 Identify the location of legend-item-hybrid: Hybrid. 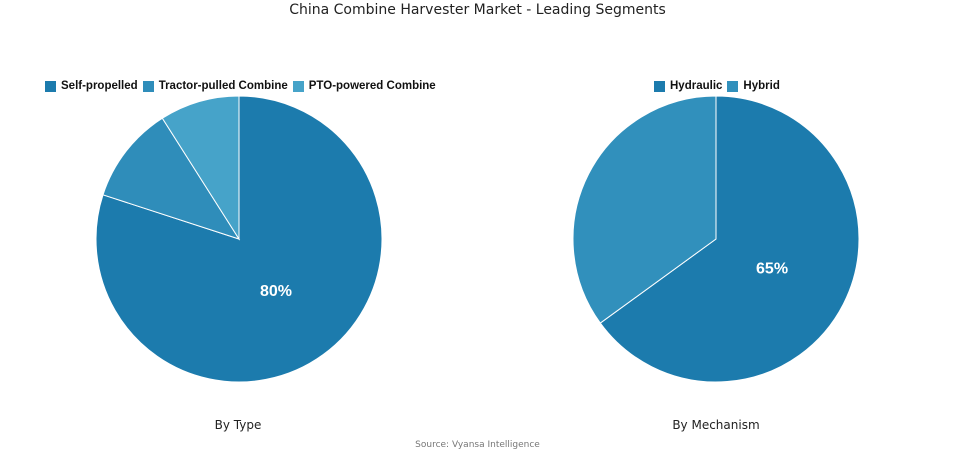
(753, 86).